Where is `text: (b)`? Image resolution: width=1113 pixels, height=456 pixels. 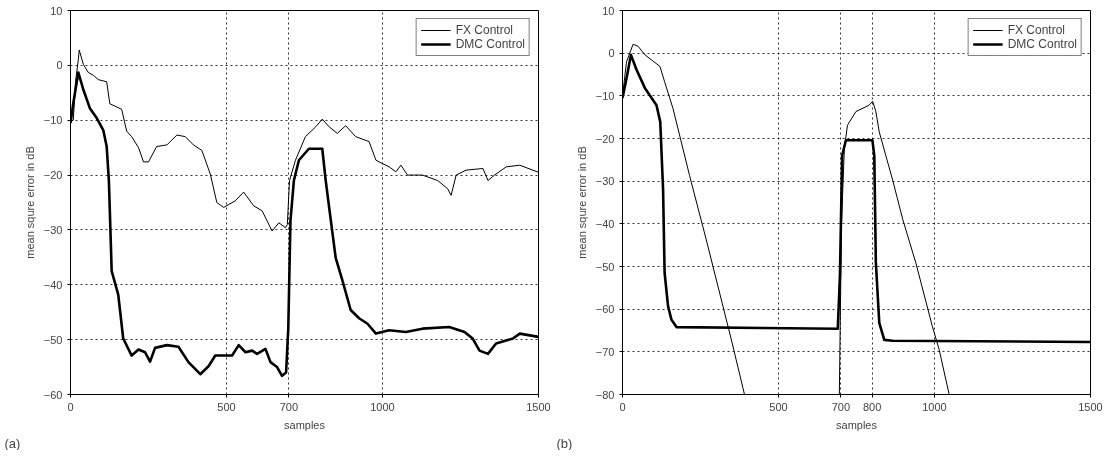
text: (b) is located at coordinates (564, 443).